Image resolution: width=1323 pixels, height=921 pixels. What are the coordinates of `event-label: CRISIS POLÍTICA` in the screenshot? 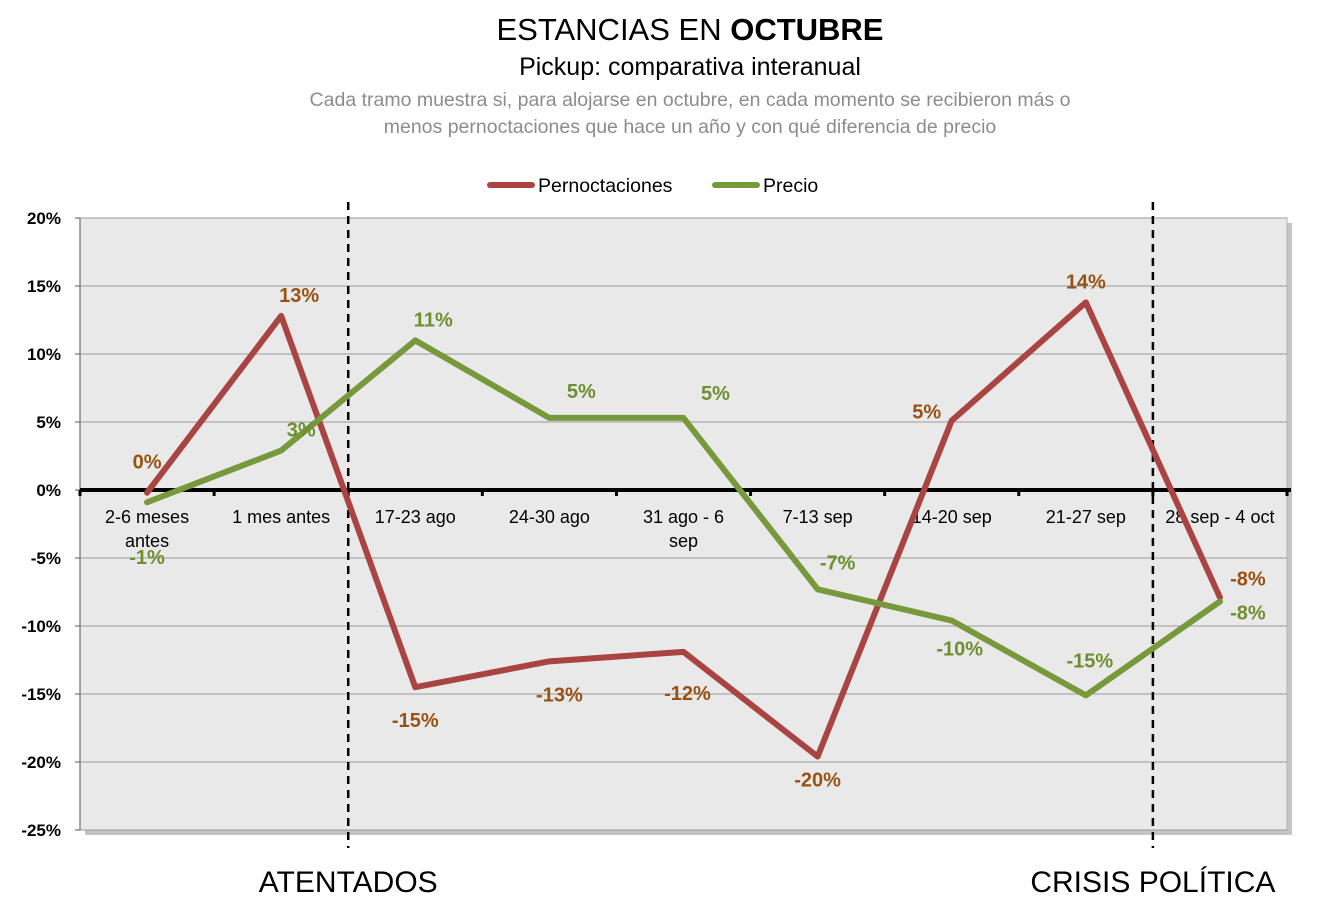 It's located at (1152, 882).